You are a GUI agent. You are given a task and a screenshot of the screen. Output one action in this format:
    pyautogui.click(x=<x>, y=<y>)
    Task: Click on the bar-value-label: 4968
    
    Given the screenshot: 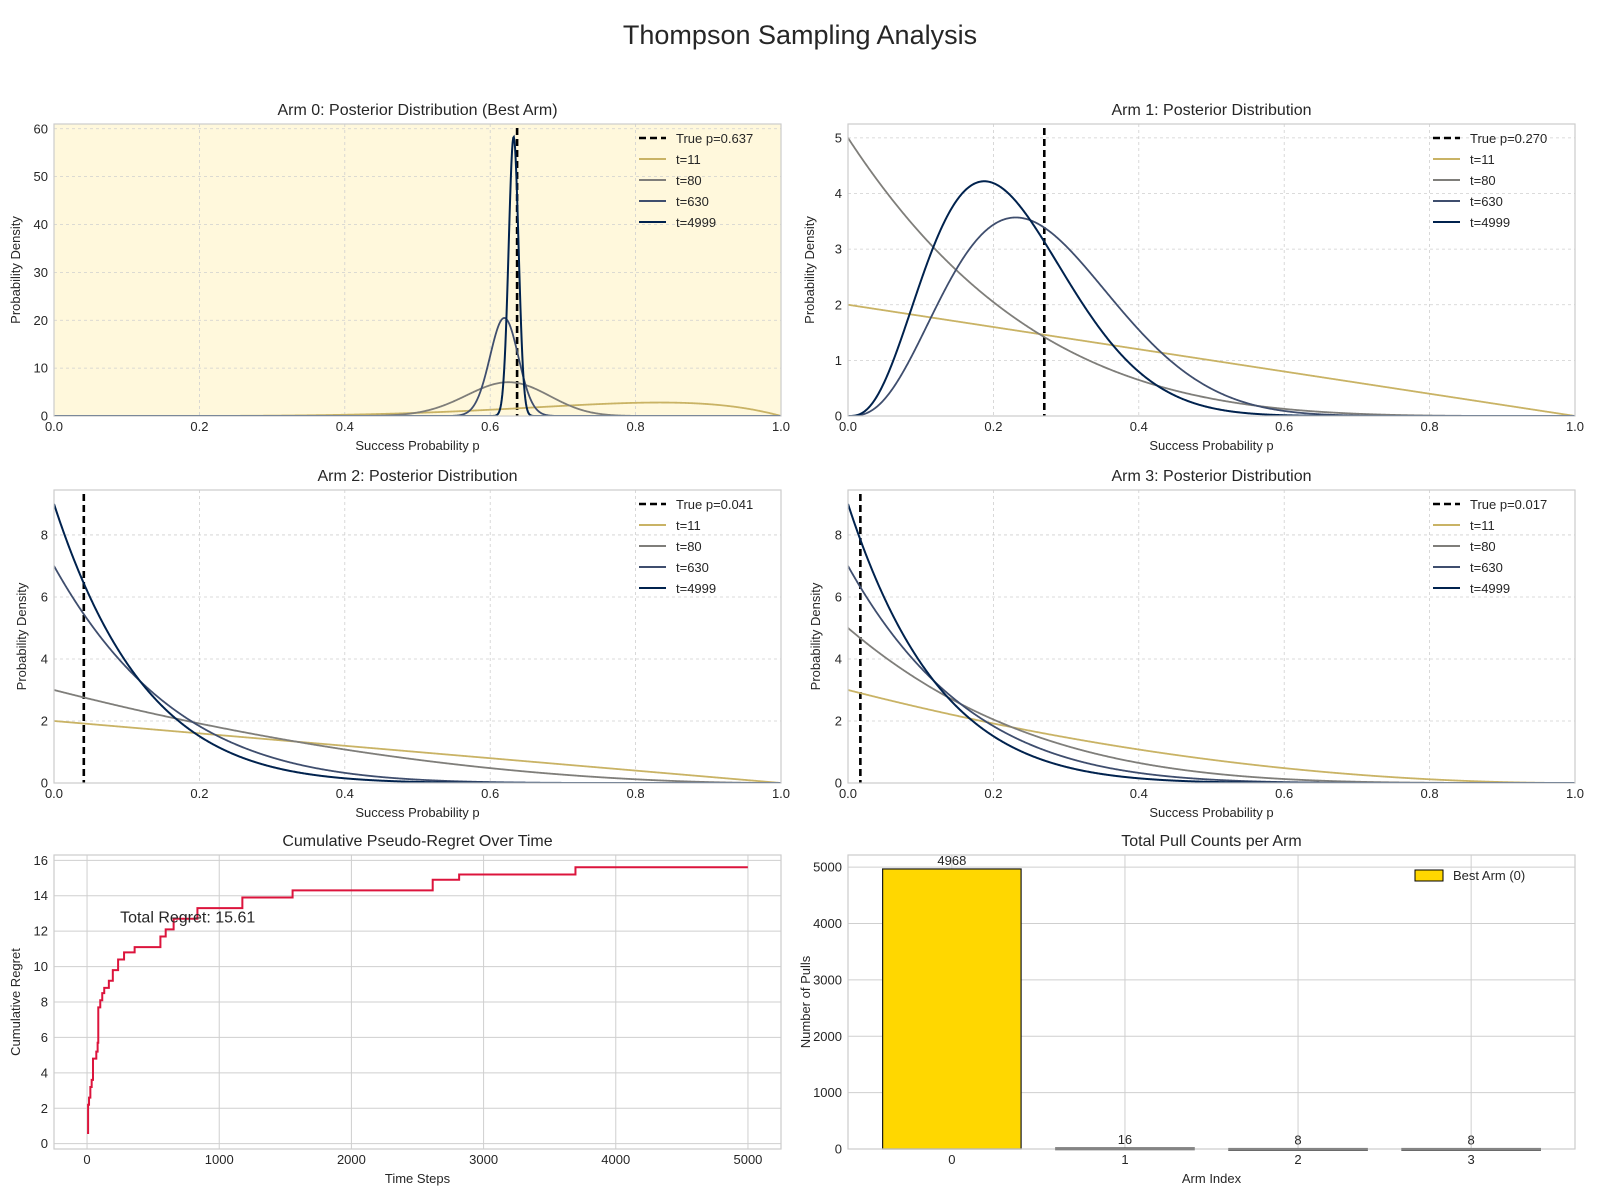 What is the action you would take?
    pyautogui.click(x=951, y=860)
    